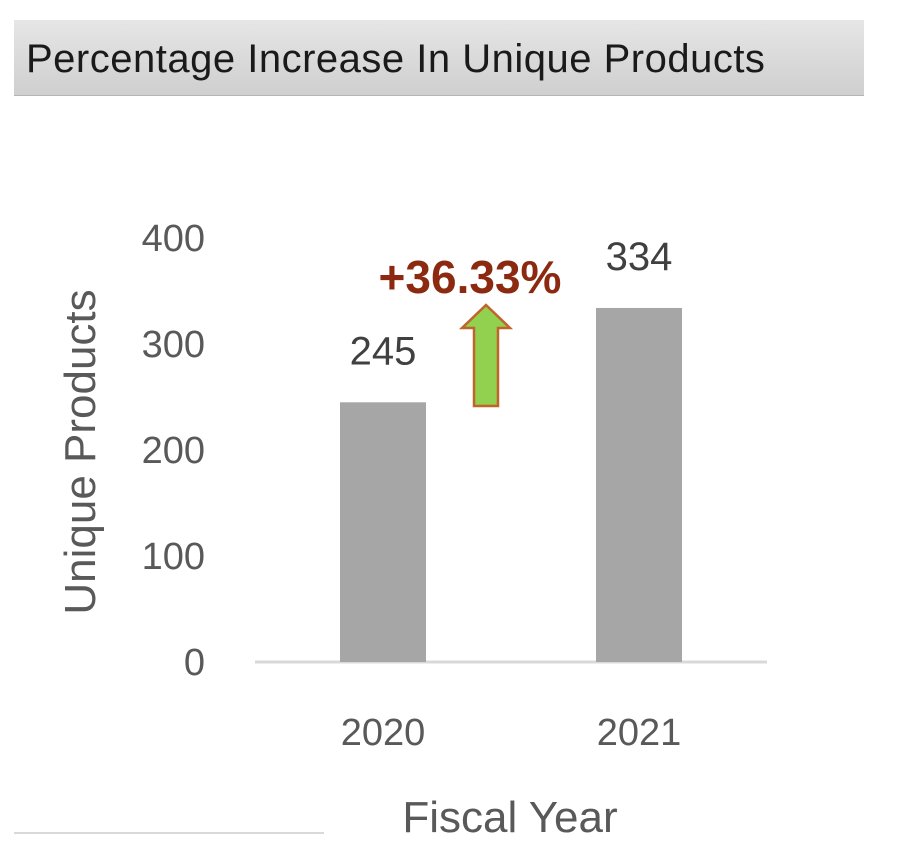  Describe the element at coordinates (169, 833) in the screenshot. I see `divider-line` at that location.